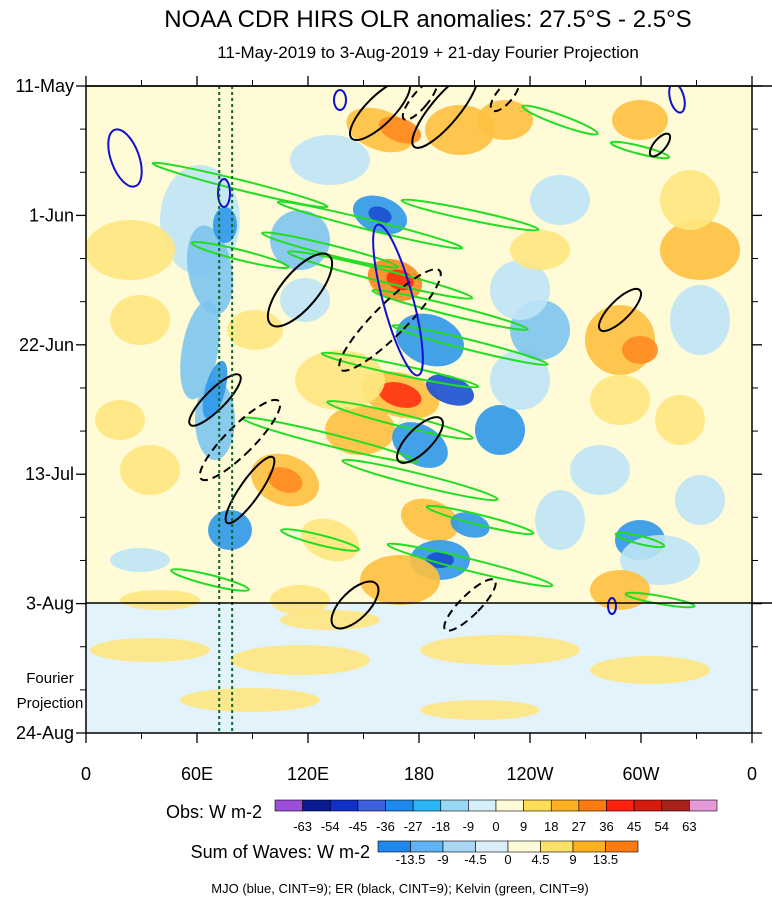 The height and width of the screenshot is (899, 772). Describe the element at coordinates (496, 816) in the screenshot. I see `obs-colorbar: -63 -54 -45 -36 -27 -18 -9 0 9 18 27 36 45 54 63` at that location.